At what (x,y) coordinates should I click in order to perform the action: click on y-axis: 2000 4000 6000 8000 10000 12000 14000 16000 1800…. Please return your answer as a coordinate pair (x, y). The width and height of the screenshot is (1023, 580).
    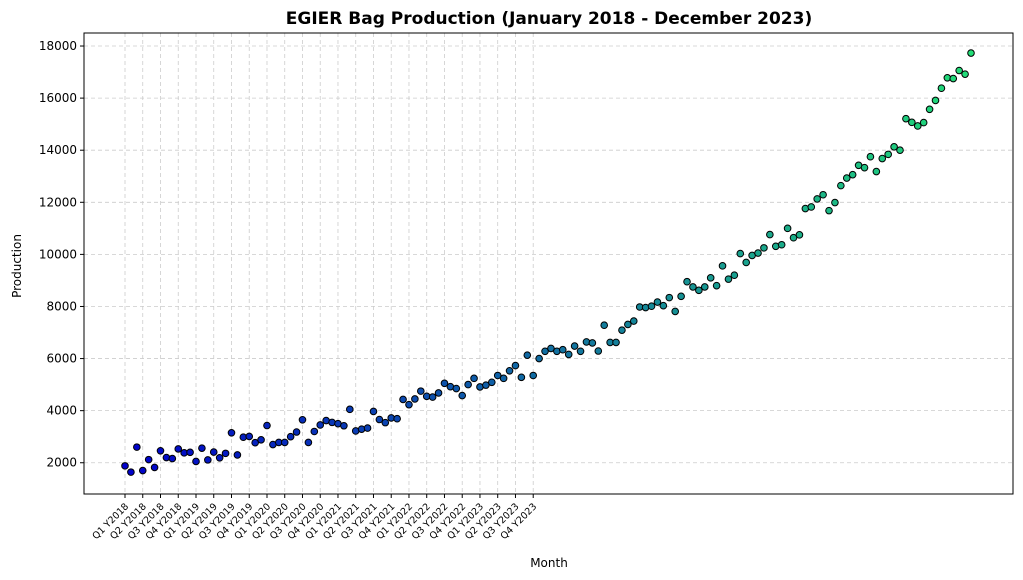
    Looking at the image, I should click on (61, 254).